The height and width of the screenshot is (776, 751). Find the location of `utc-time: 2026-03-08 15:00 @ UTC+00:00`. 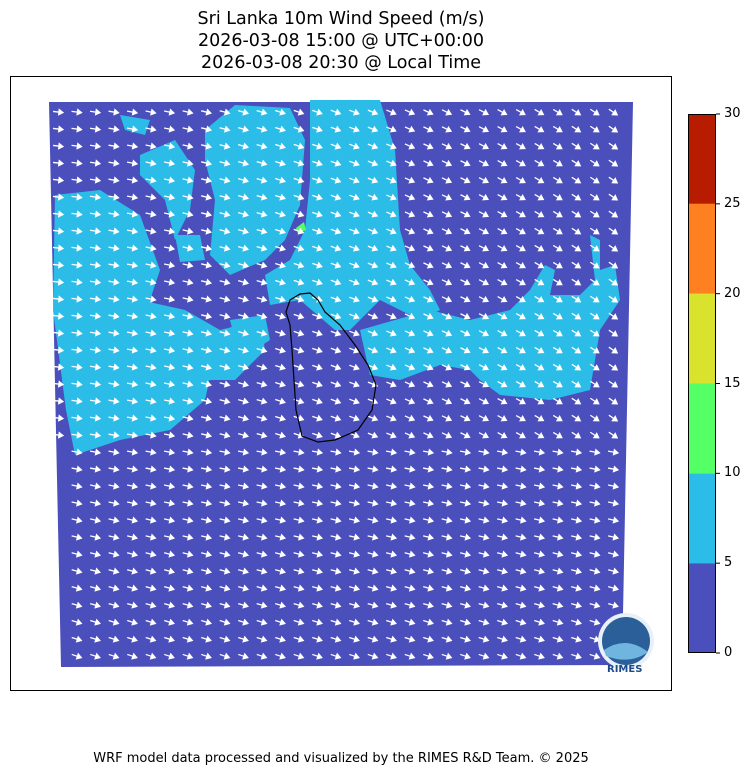

utc-time: 2026-03-08 15:00 @ UTC+00:00 is located at coordinates (341, 41).